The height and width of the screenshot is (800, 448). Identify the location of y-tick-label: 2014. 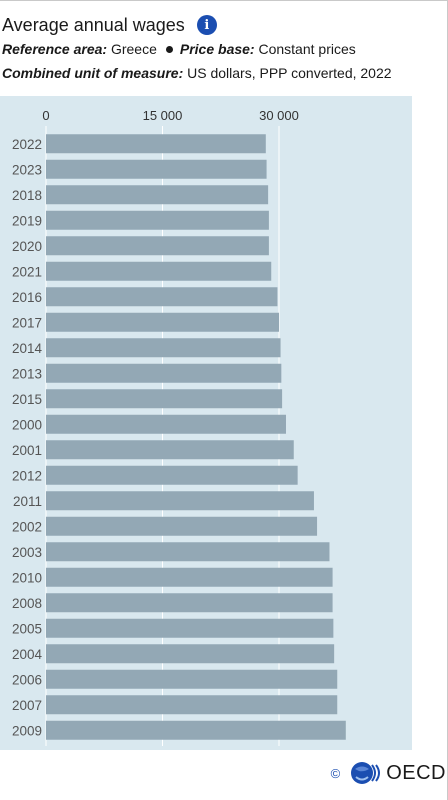
(27, 348).